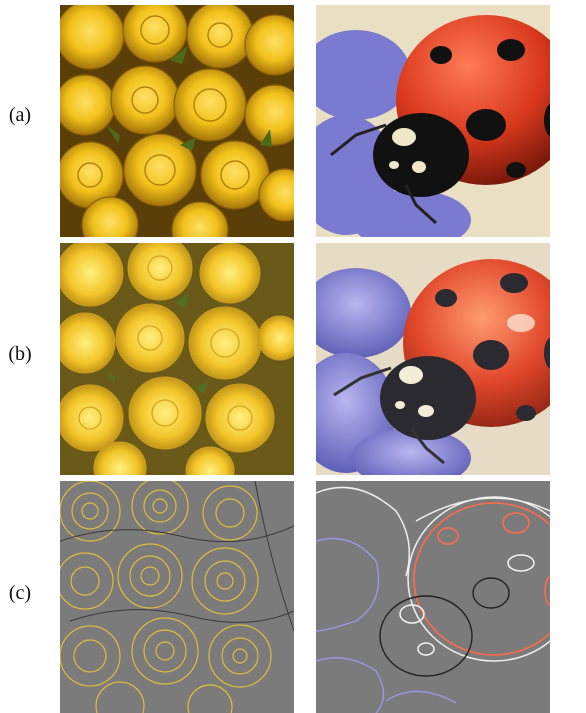 This screenshot has height=713, width=586. I want to click on row-label-b: (b), so click(20, 354).